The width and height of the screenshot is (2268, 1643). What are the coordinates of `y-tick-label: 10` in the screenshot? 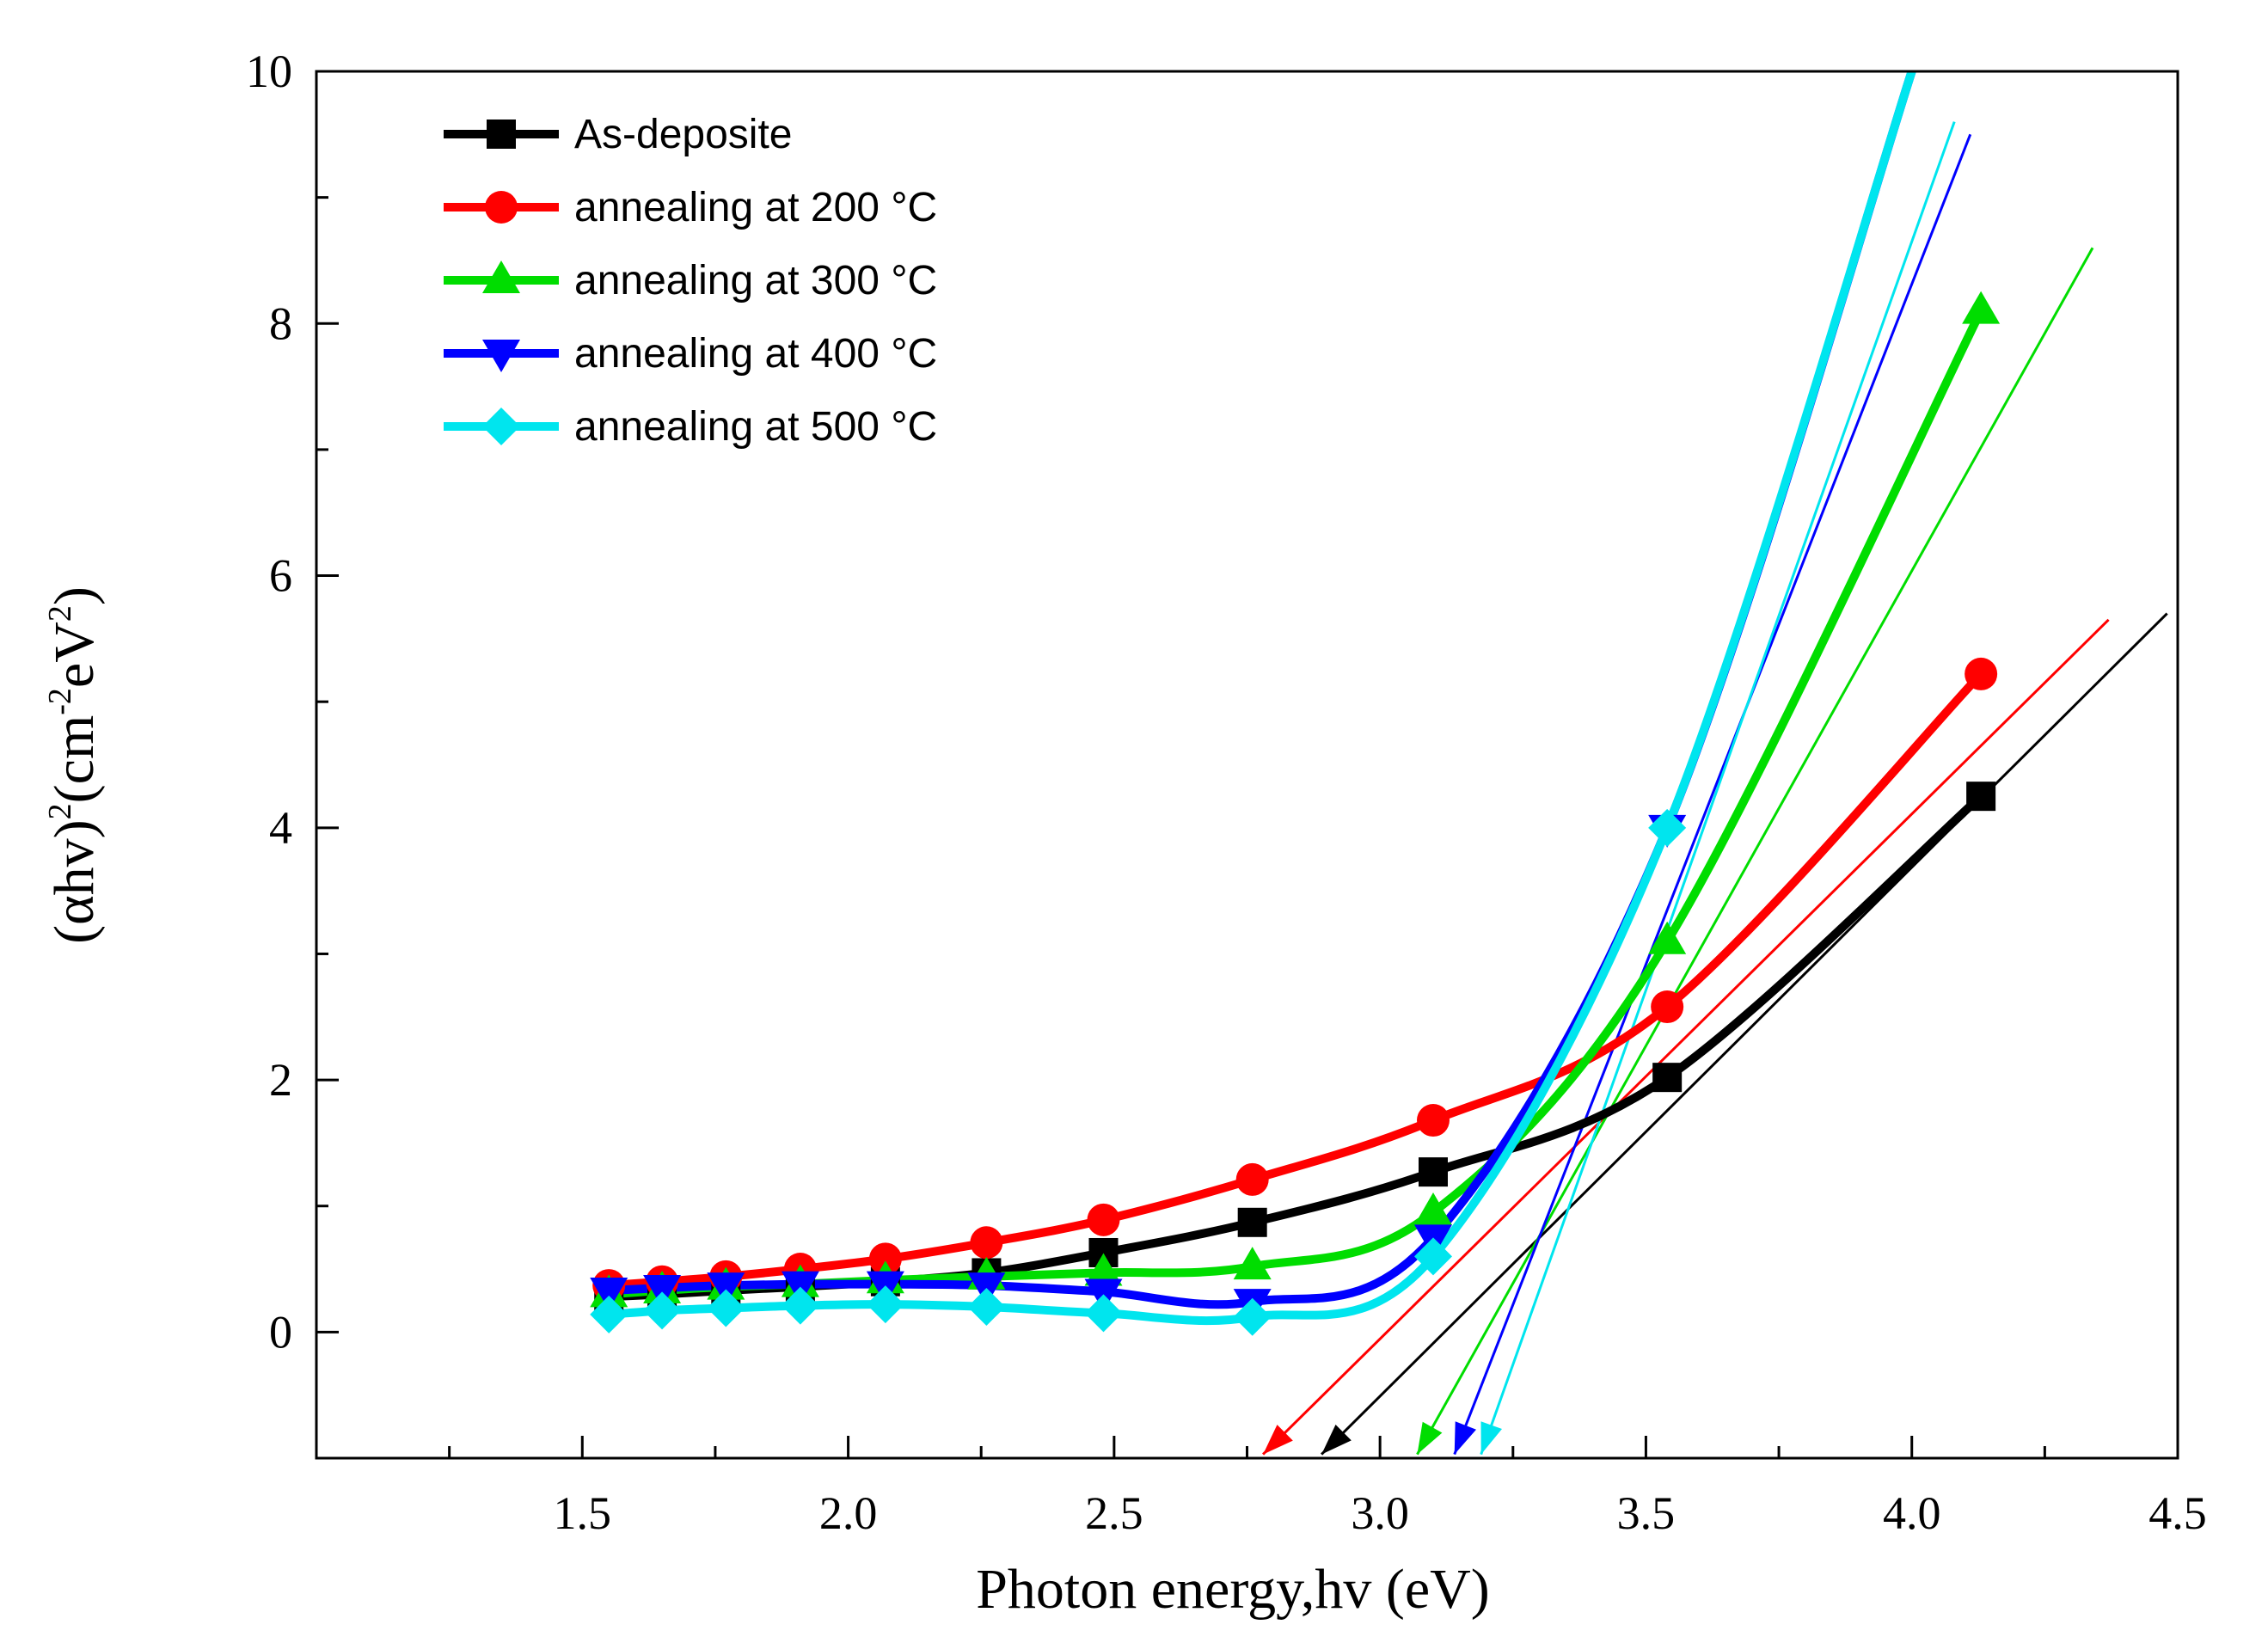 It's located at (269, 71).